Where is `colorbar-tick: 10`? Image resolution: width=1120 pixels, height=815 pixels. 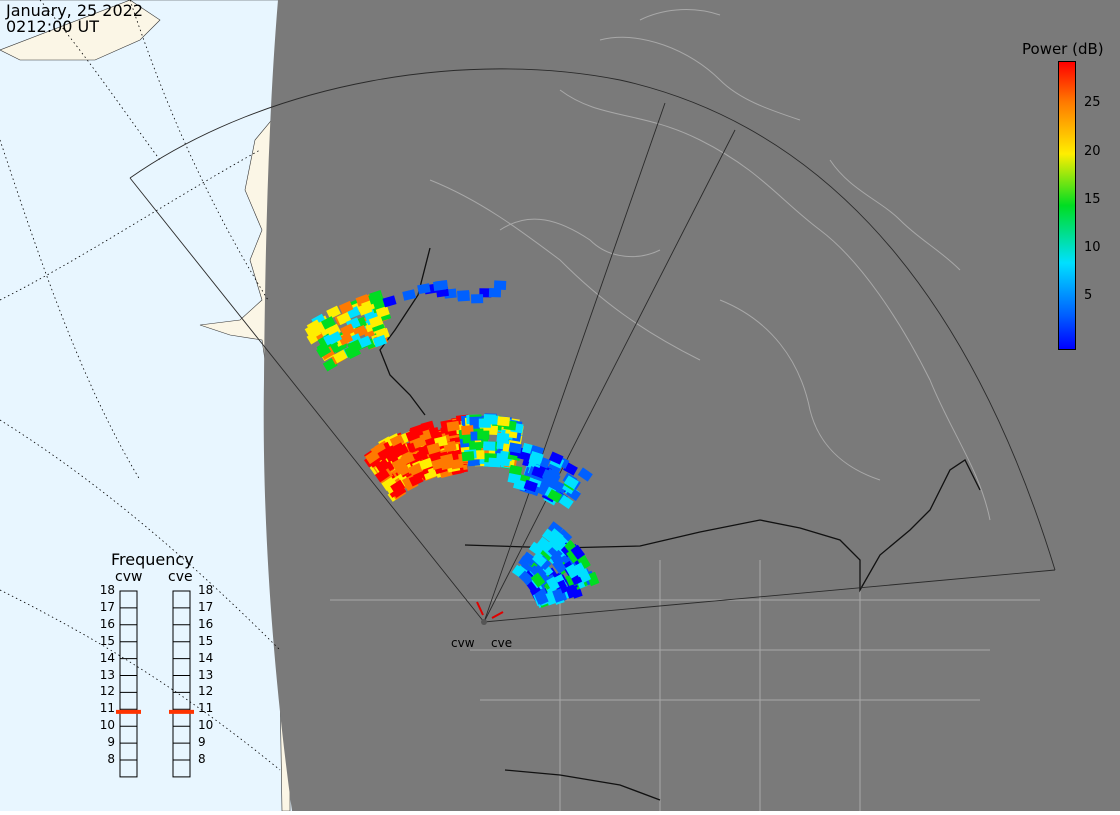 colorbar-tick: 10 is located at coordinates (1092, 247).